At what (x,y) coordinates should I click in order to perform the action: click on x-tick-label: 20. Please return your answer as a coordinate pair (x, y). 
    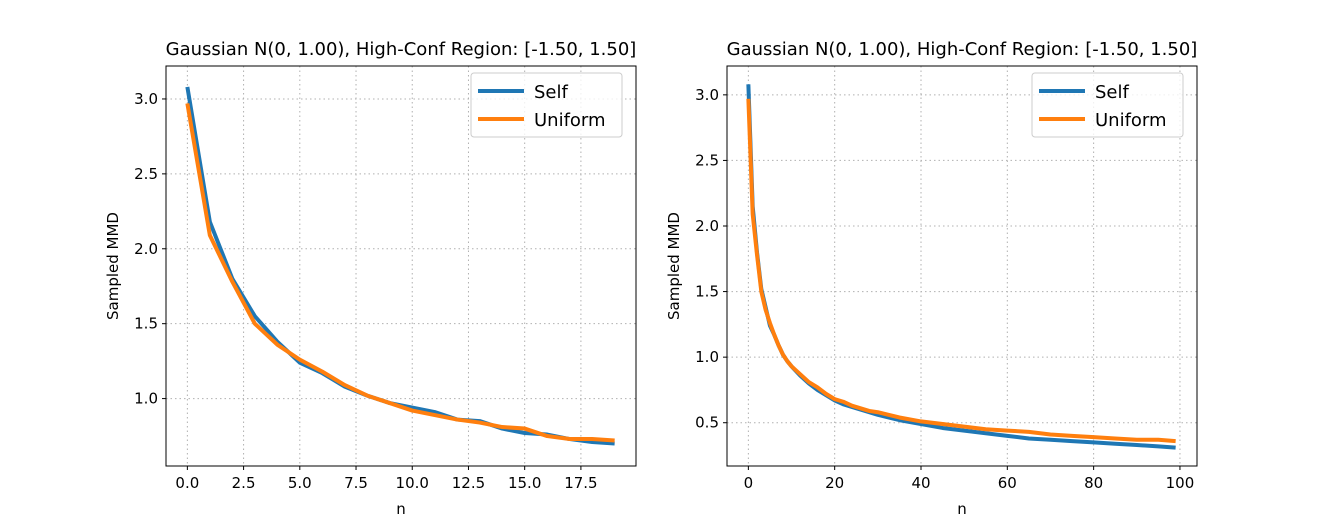
    Looking at the image, I should click on (834, 483).